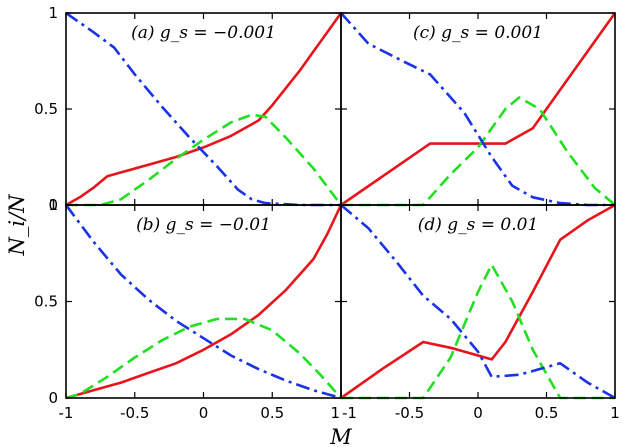  I want to click on panel-label-a: (a) g_s = −0.001, so click(203, 33).